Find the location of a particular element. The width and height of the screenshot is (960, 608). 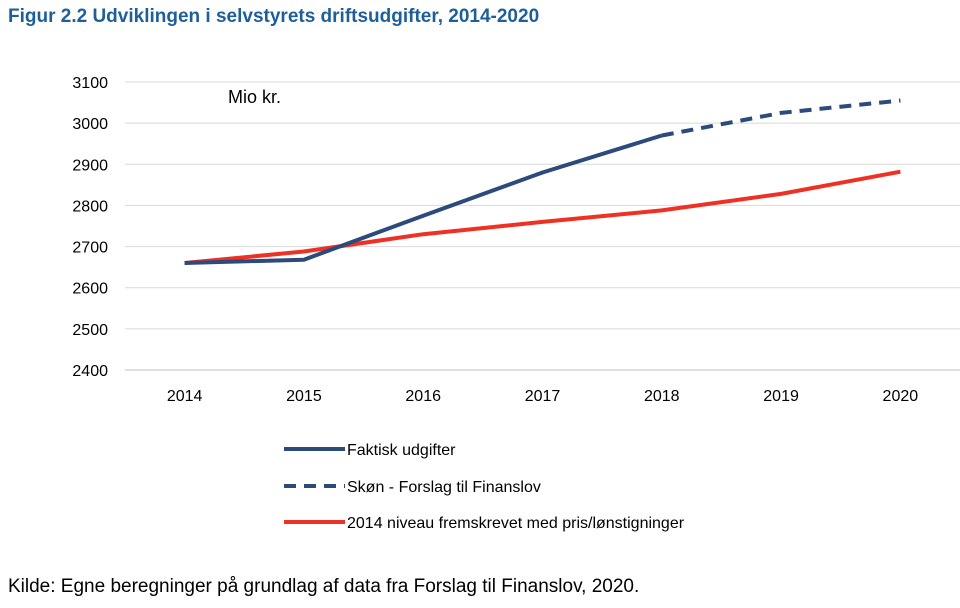

x-tick-label: 2016 is located at coordinates (423, 396).